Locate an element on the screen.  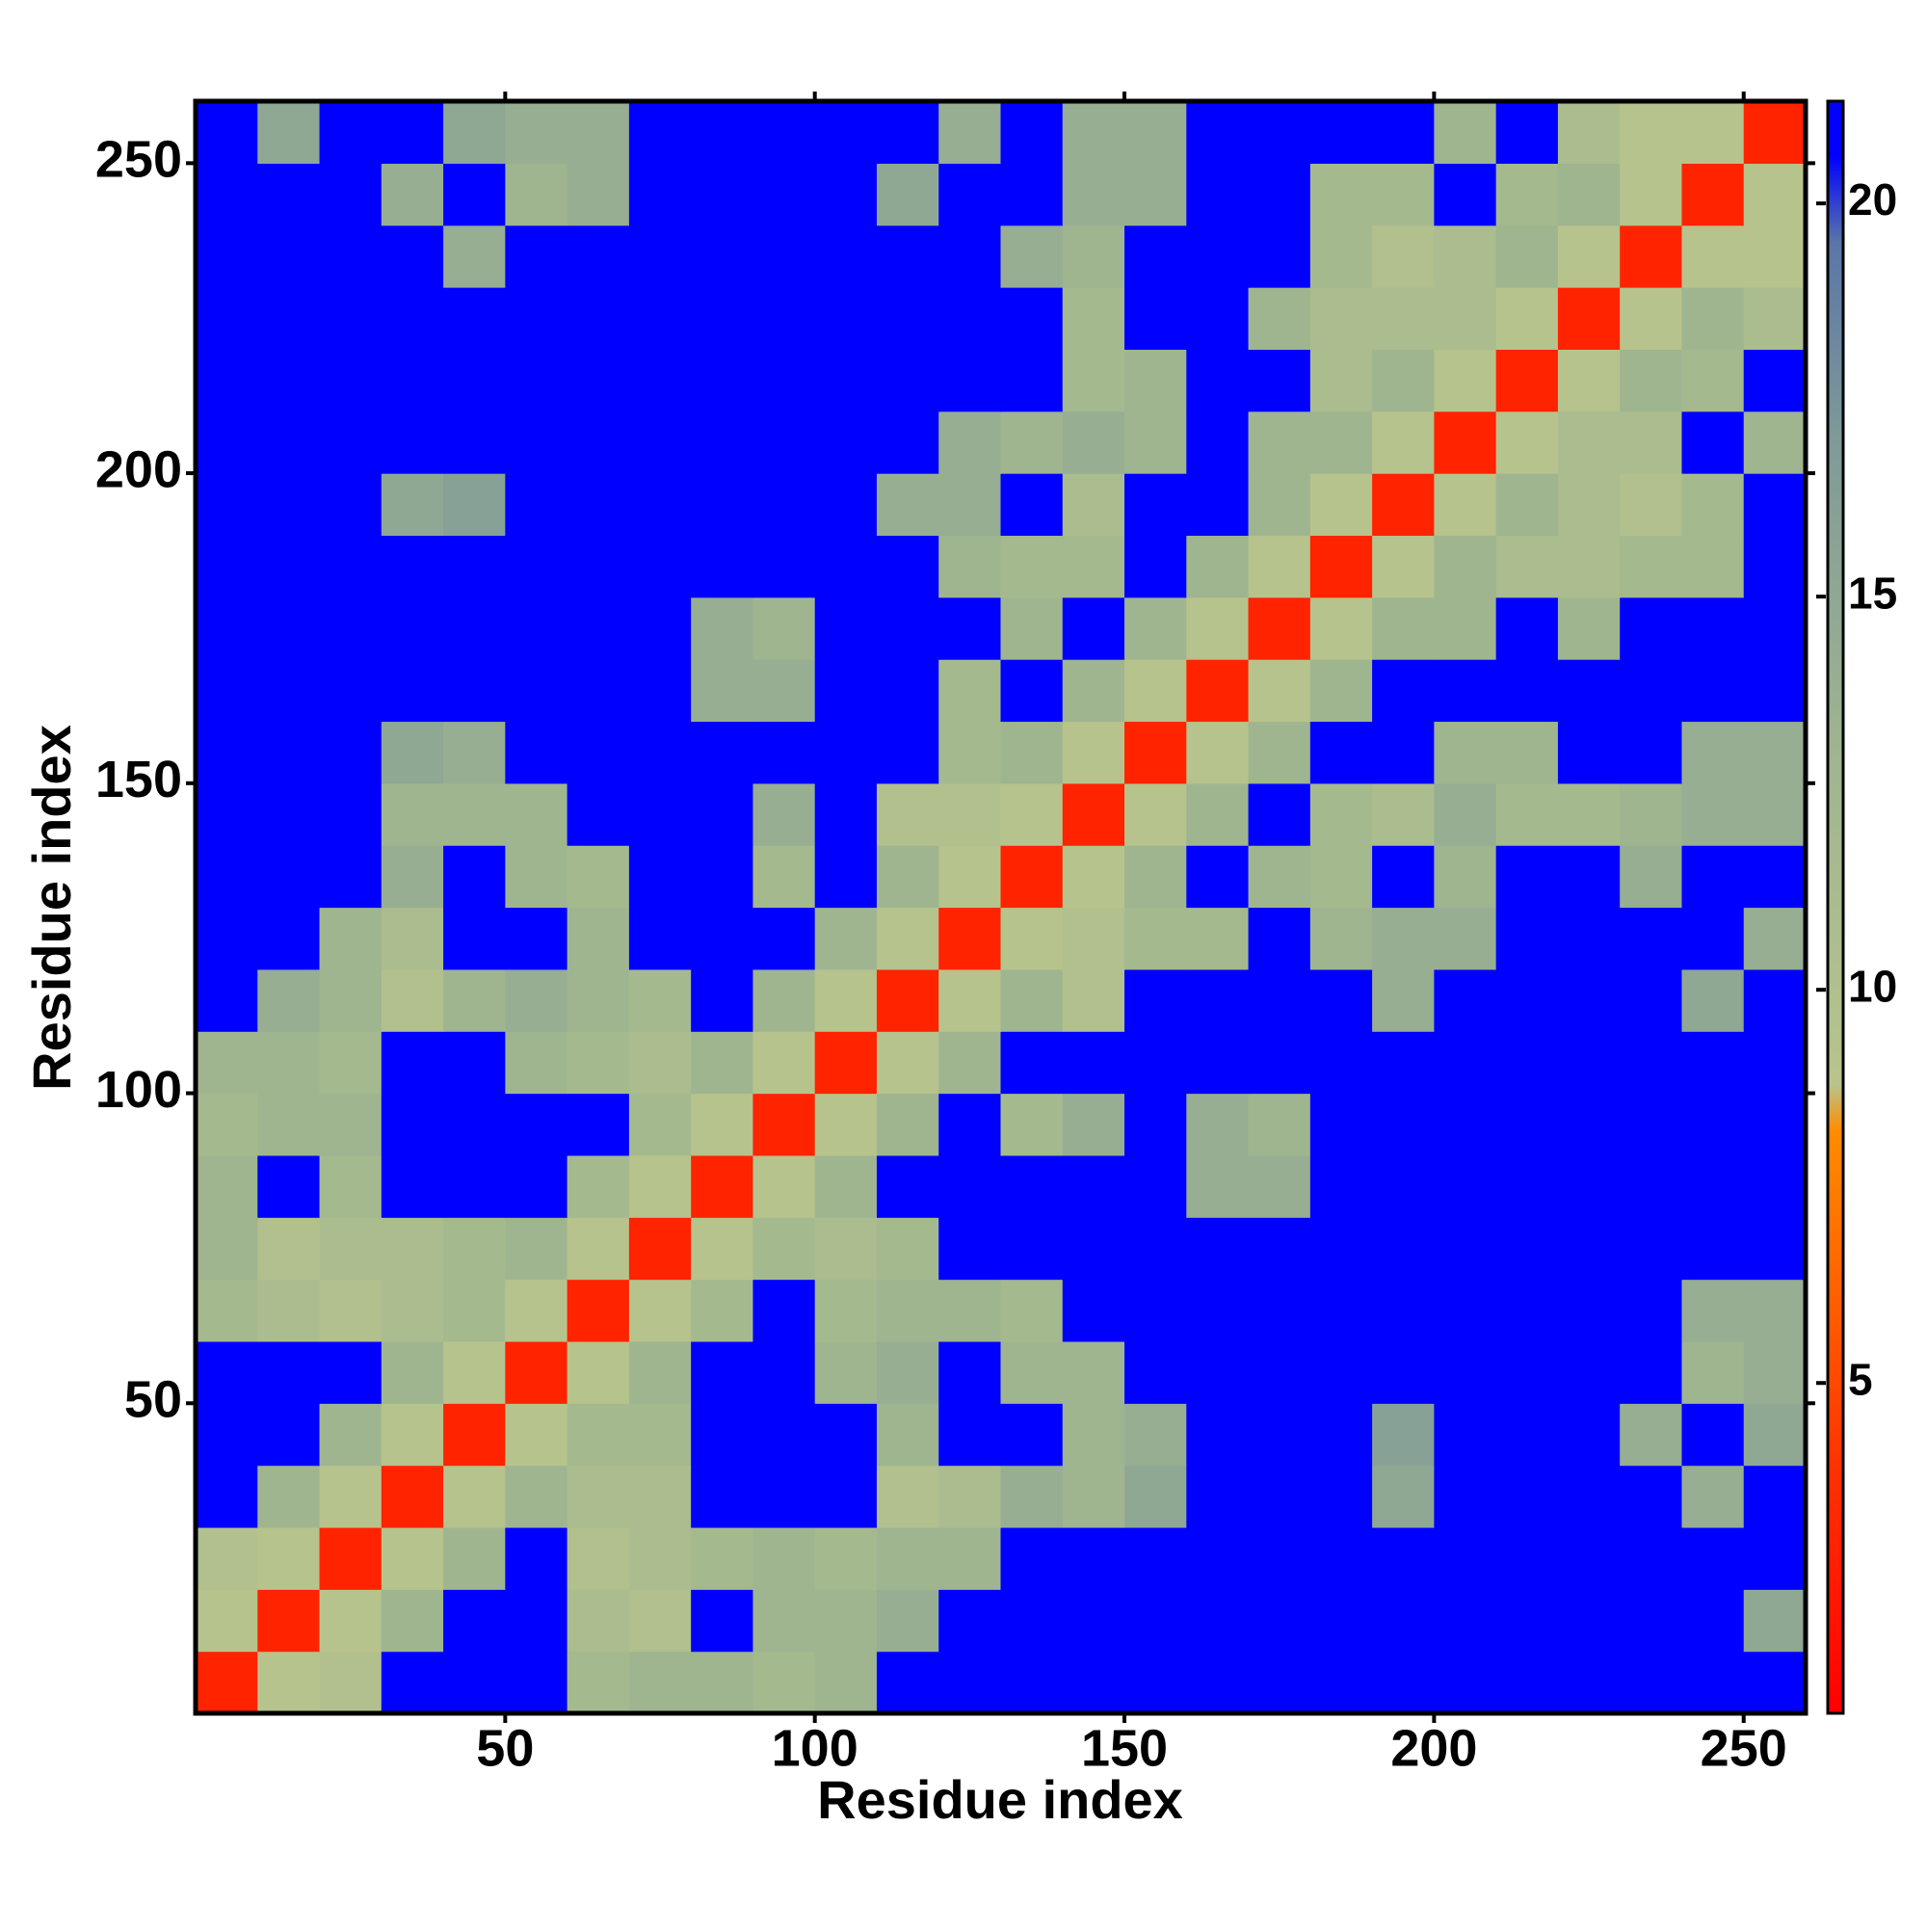
x-tick-label: 100 is located at coordinates (815, 1748).